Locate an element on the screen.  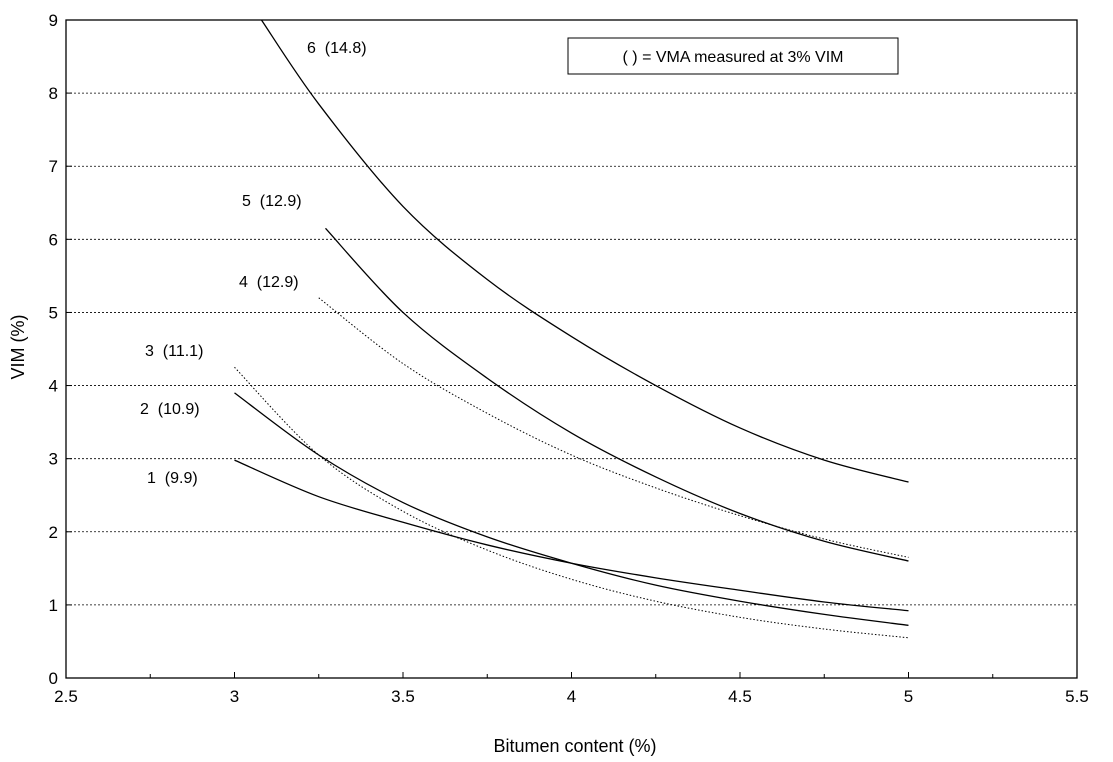
x-tick-label: 5 is located at coordinates (908, 696).